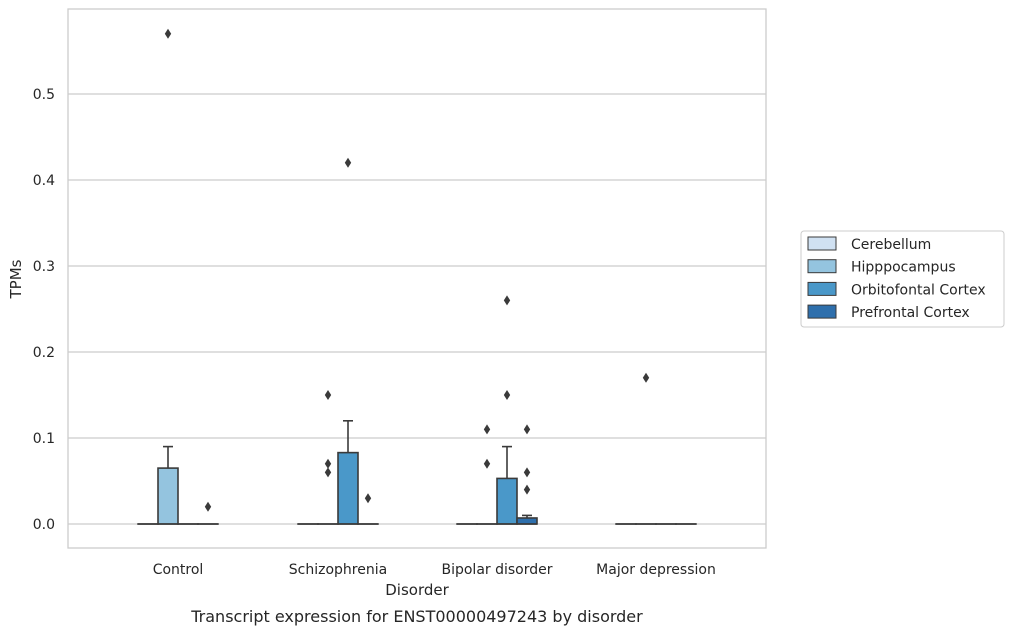 The width and height of the screenshot is (1014, 634). Describe the element at coordinates (903, 268) in the screenshot. I see `legend-label: Hipppocampus` at that location.